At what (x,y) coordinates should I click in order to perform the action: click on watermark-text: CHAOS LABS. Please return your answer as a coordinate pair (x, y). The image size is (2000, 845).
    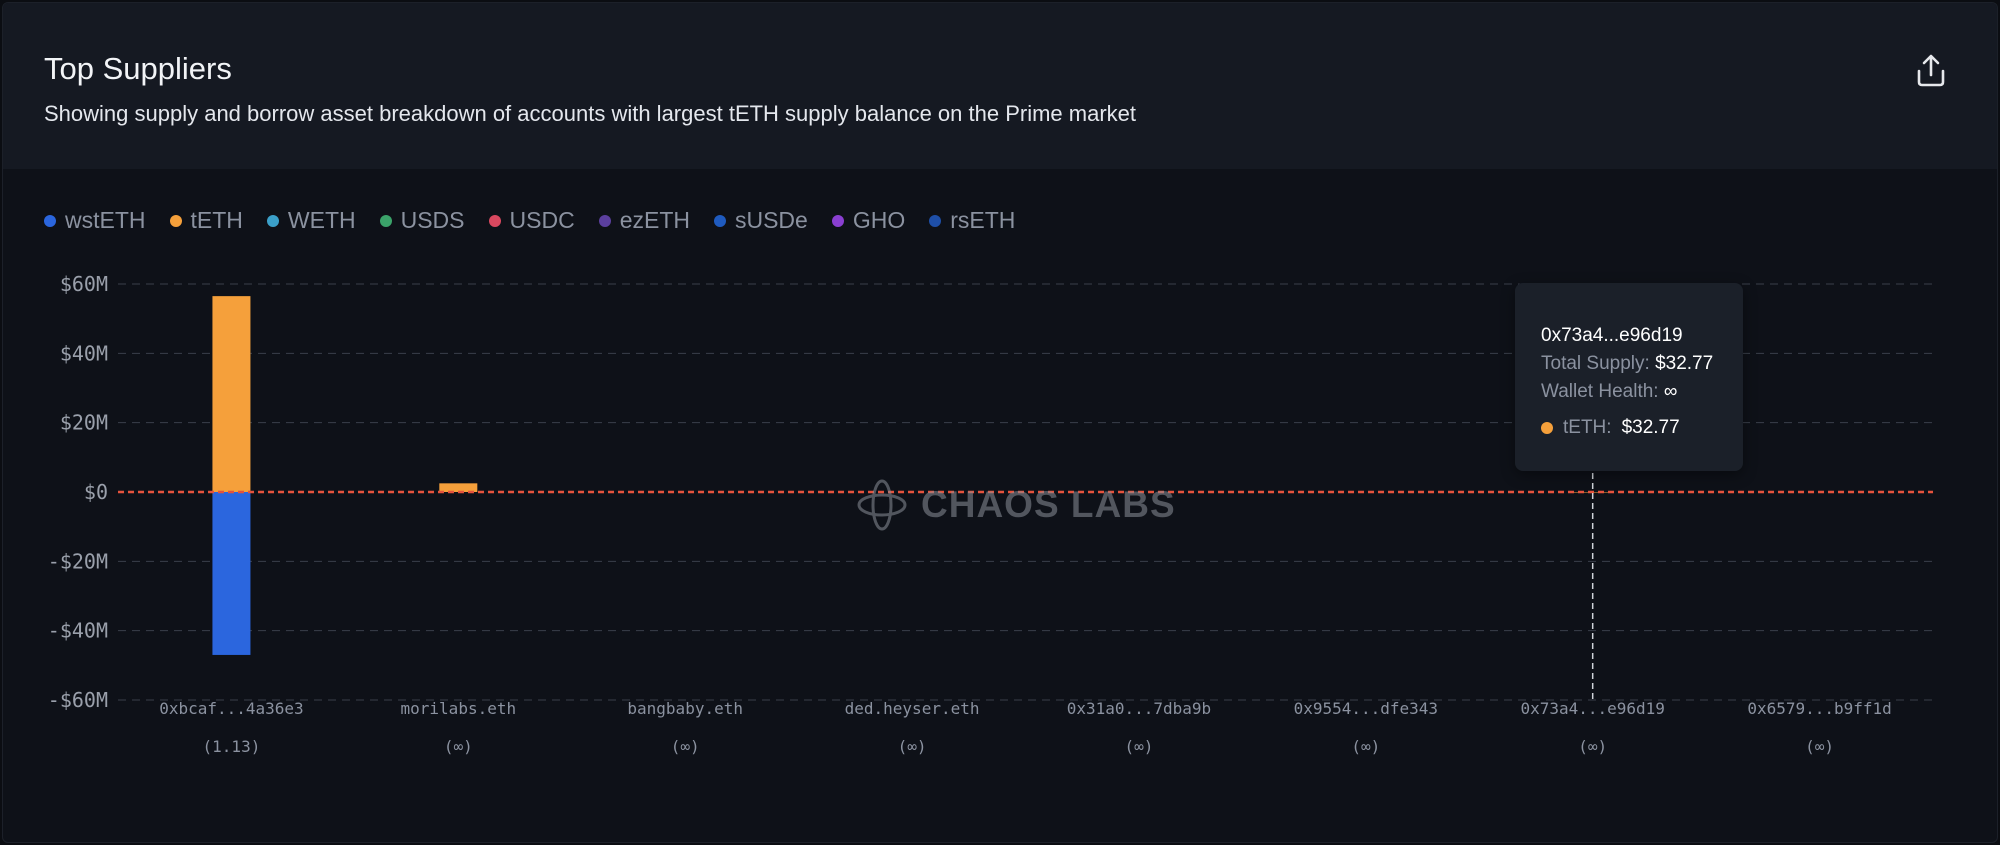
    Looking at the image, I should click on (1048, 504).